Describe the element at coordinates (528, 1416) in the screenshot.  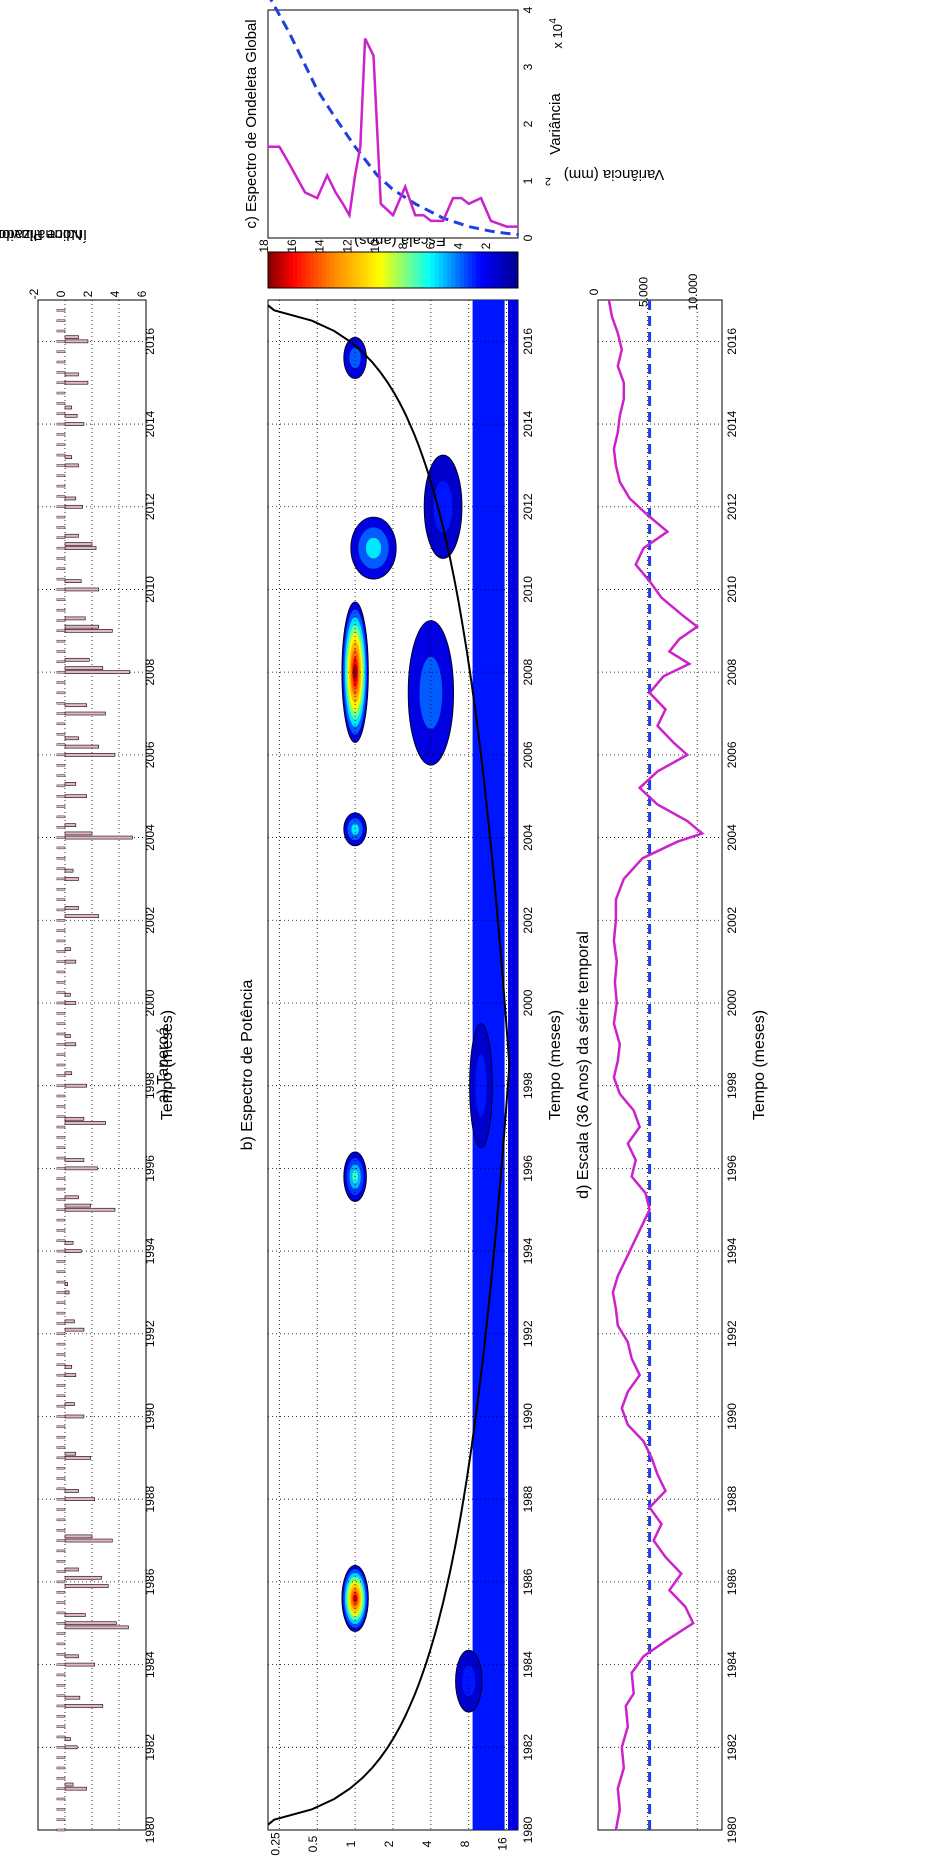
I see `b-x-tick-label: 1990` at that location.